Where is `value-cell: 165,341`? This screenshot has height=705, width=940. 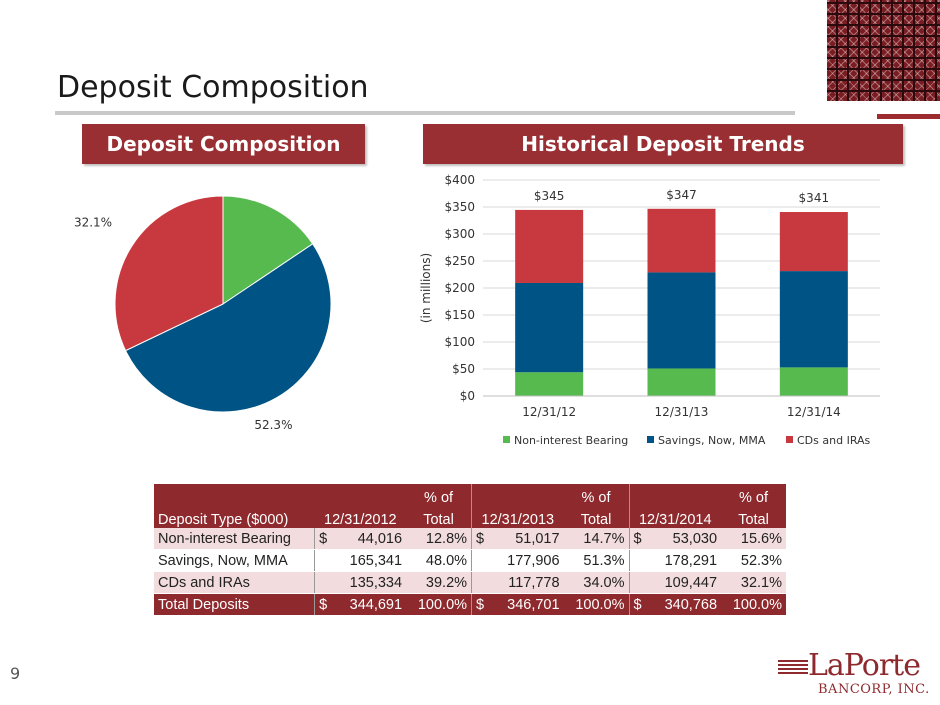 value-cell: 165,341 is located at coordinates (360, 560).